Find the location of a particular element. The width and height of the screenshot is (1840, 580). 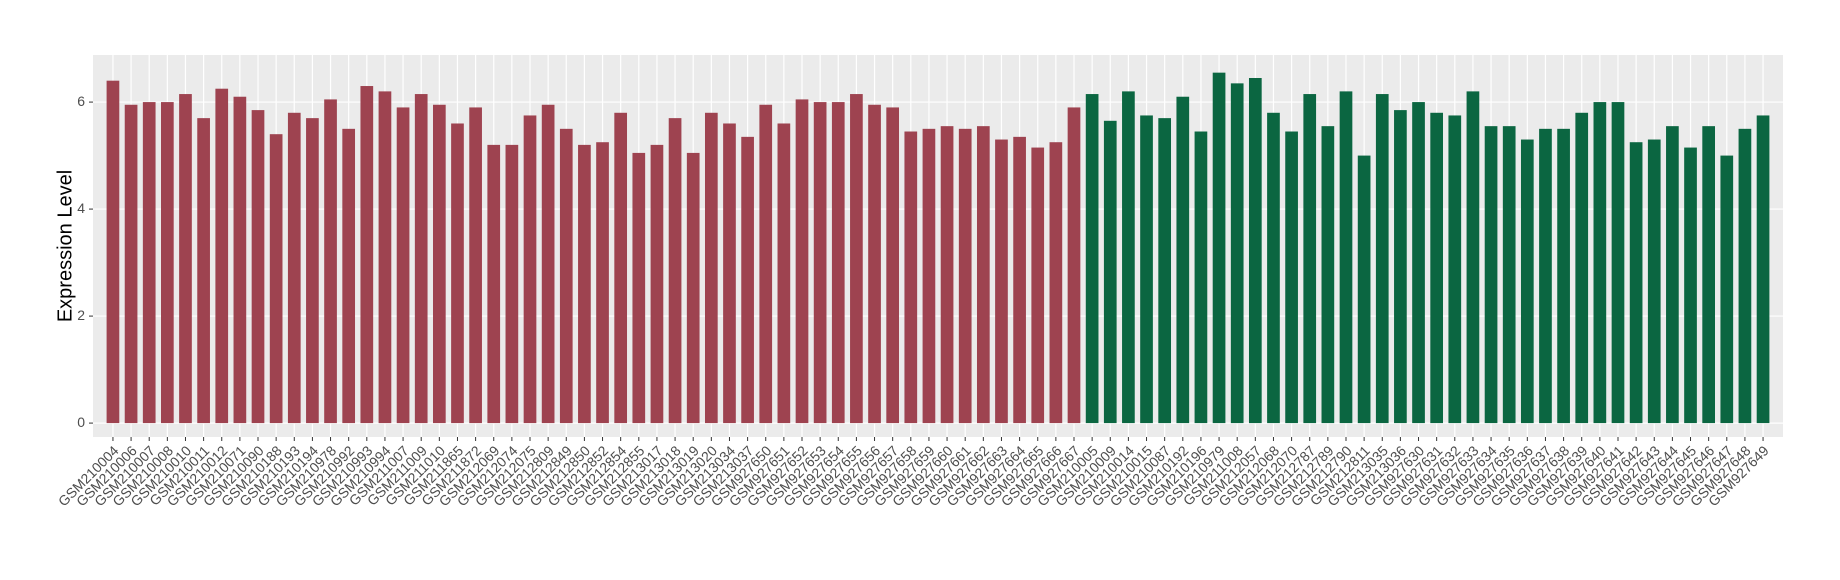

y-tick-label: 6 is located at coordinates (81, 101).